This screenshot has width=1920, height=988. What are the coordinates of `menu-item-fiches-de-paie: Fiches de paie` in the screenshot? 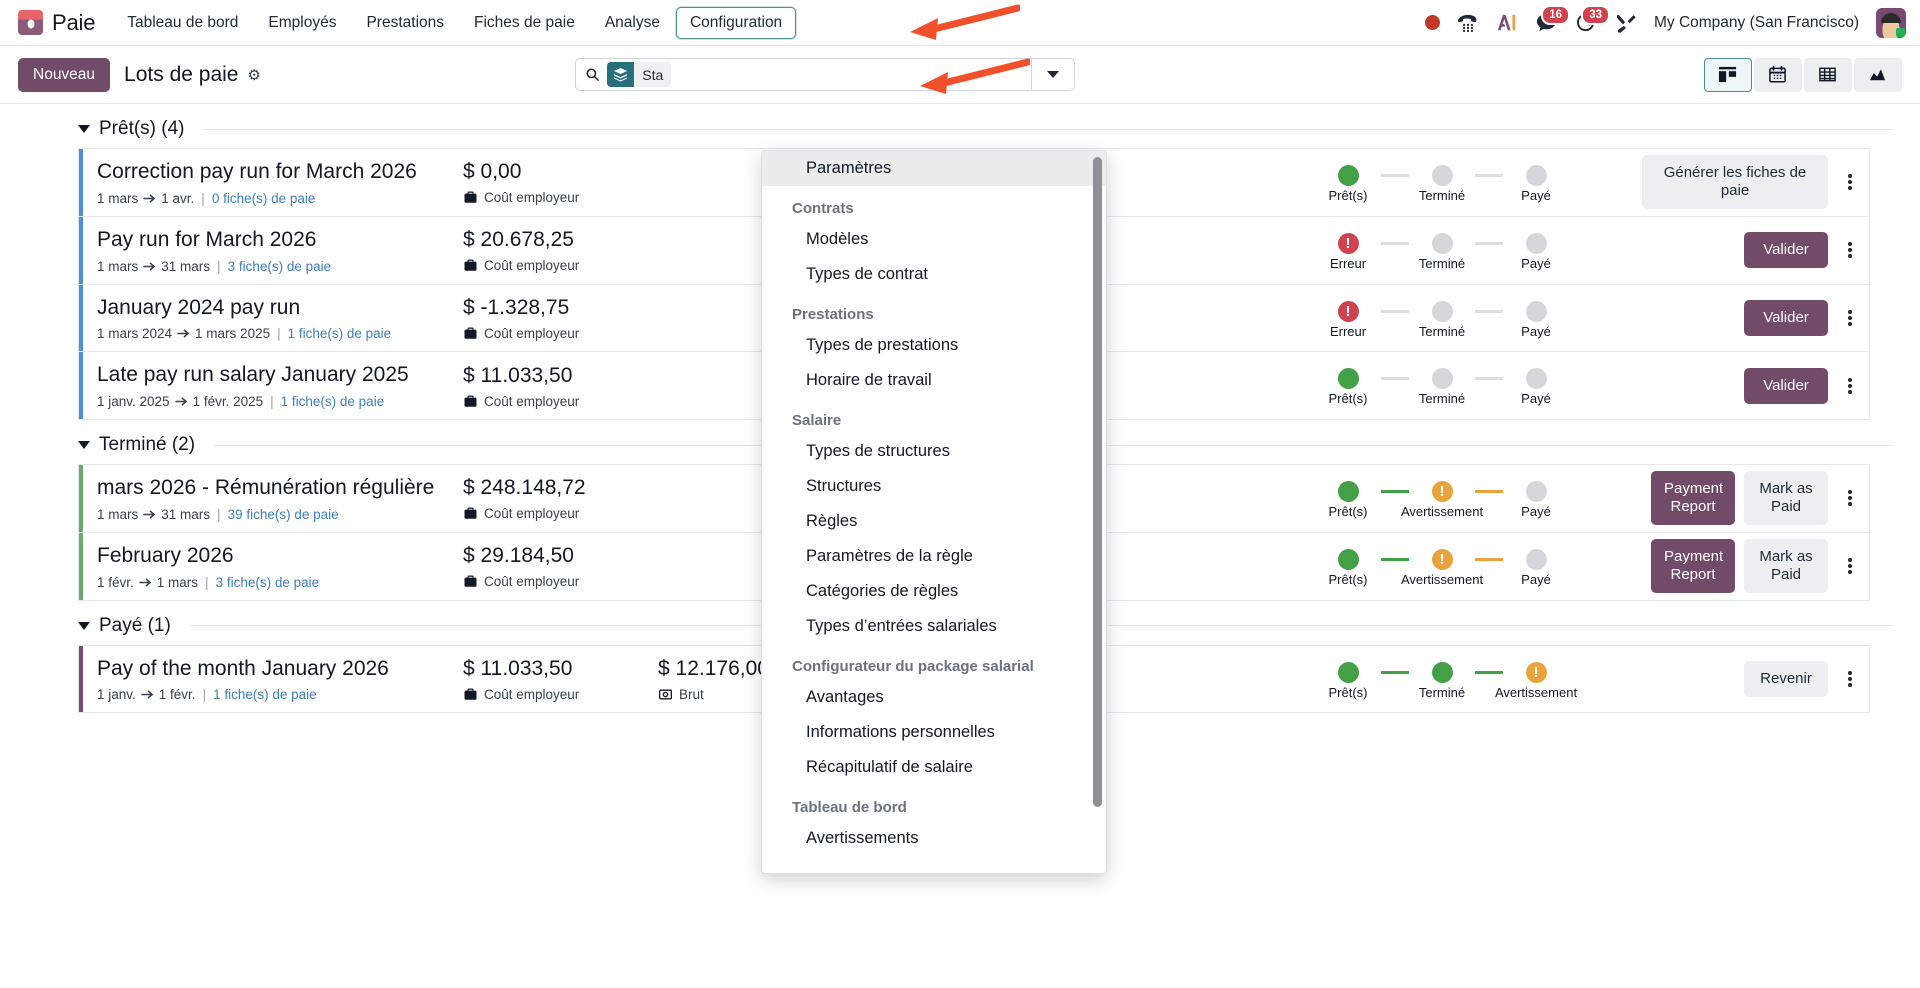 It's located at (524, 22).